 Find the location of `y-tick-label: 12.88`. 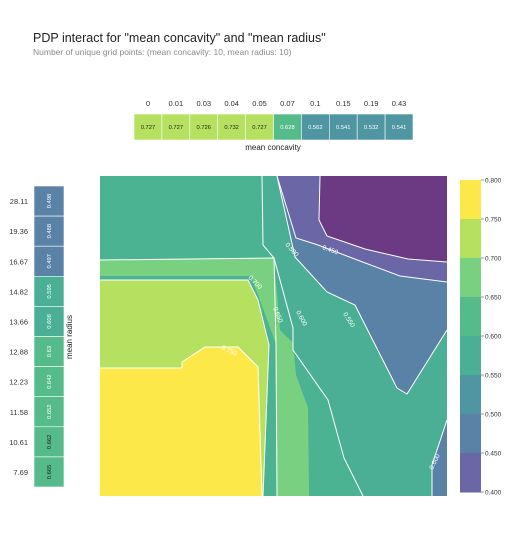

y-tick-label: 12.88 is located at coordinates (18, 352).